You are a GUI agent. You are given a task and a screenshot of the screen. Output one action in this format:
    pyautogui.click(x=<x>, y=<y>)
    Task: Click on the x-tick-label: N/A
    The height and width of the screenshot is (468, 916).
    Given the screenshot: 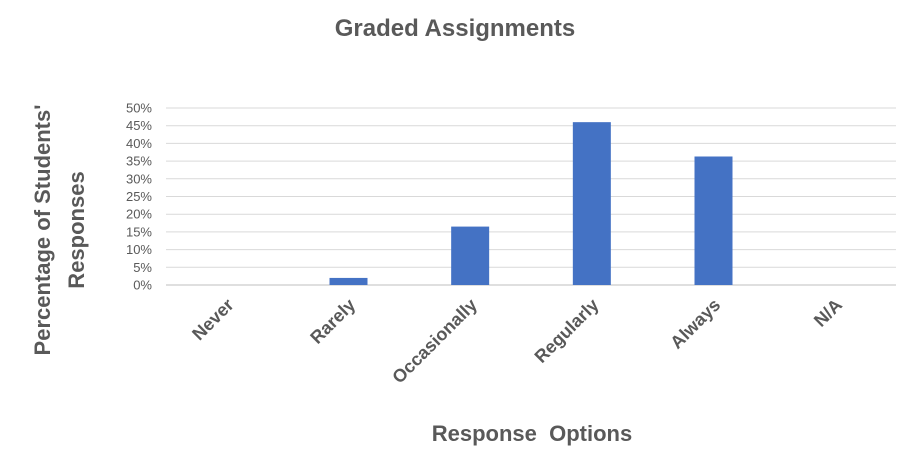 What is the action you would take?
    pyautogui.click(x=828, y=313)
    